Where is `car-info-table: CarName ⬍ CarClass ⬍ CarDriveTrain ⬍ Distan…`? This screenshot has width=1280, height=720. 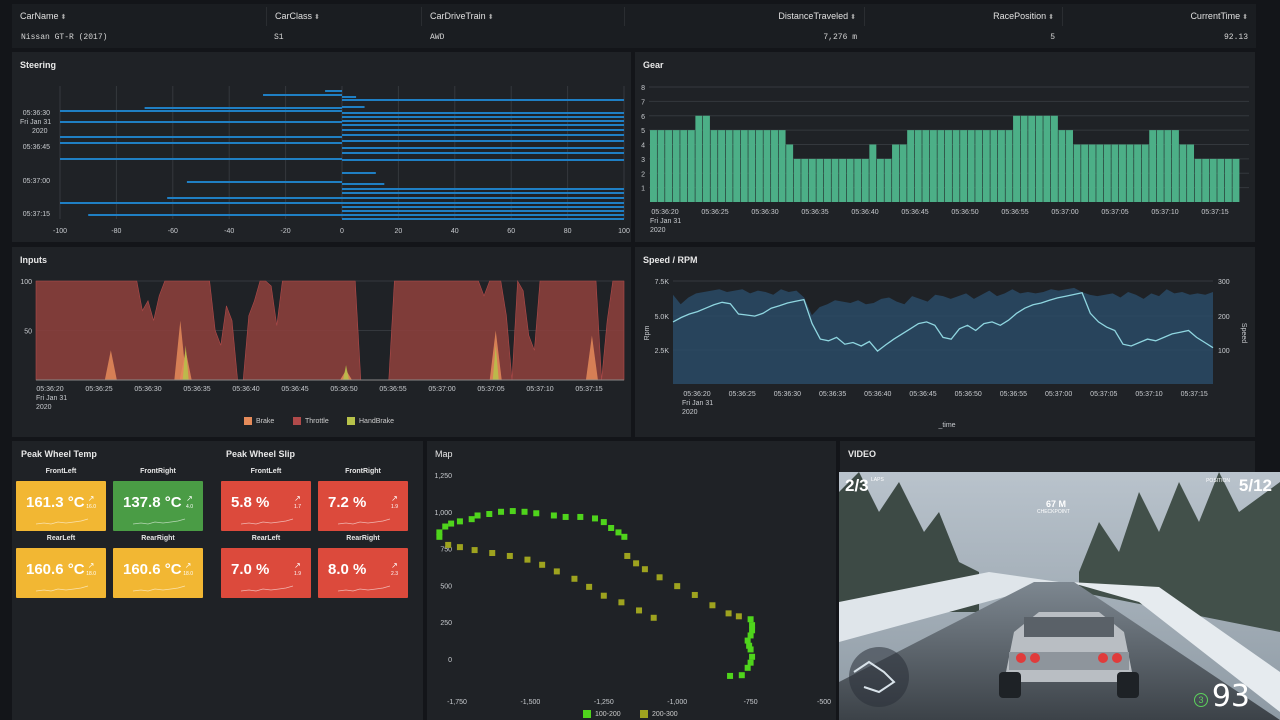 car-info-table: CarName ⬍ CarClass ⬍ CarDriveTrain ⬍ Distan… is located at coordinates (634, 26).